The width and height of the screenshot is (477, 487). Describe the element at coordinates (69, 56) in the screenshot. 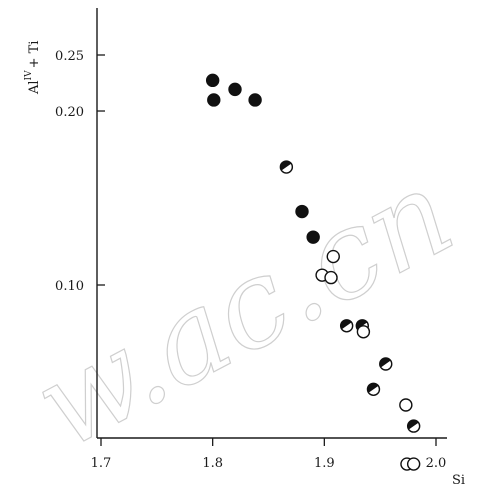

I see `y-tick-label: 0.25` at that location.